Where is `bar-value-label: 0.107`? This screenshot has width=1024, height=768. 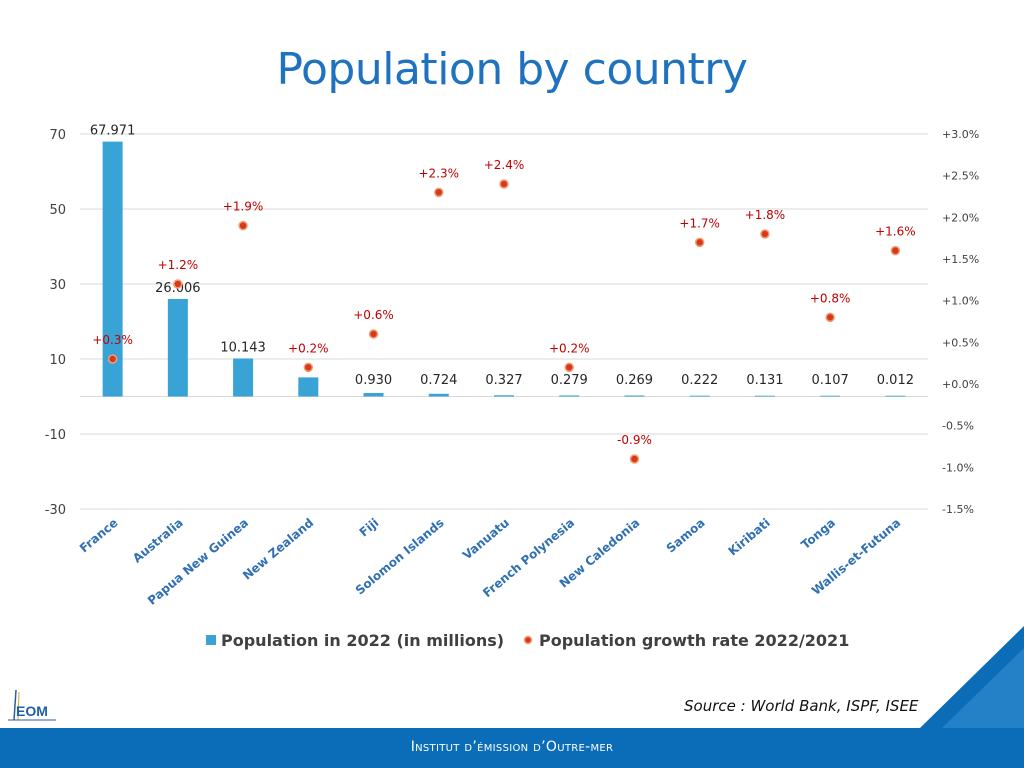
bar-value-label: 0.107 is located at coordinates (830, 380).